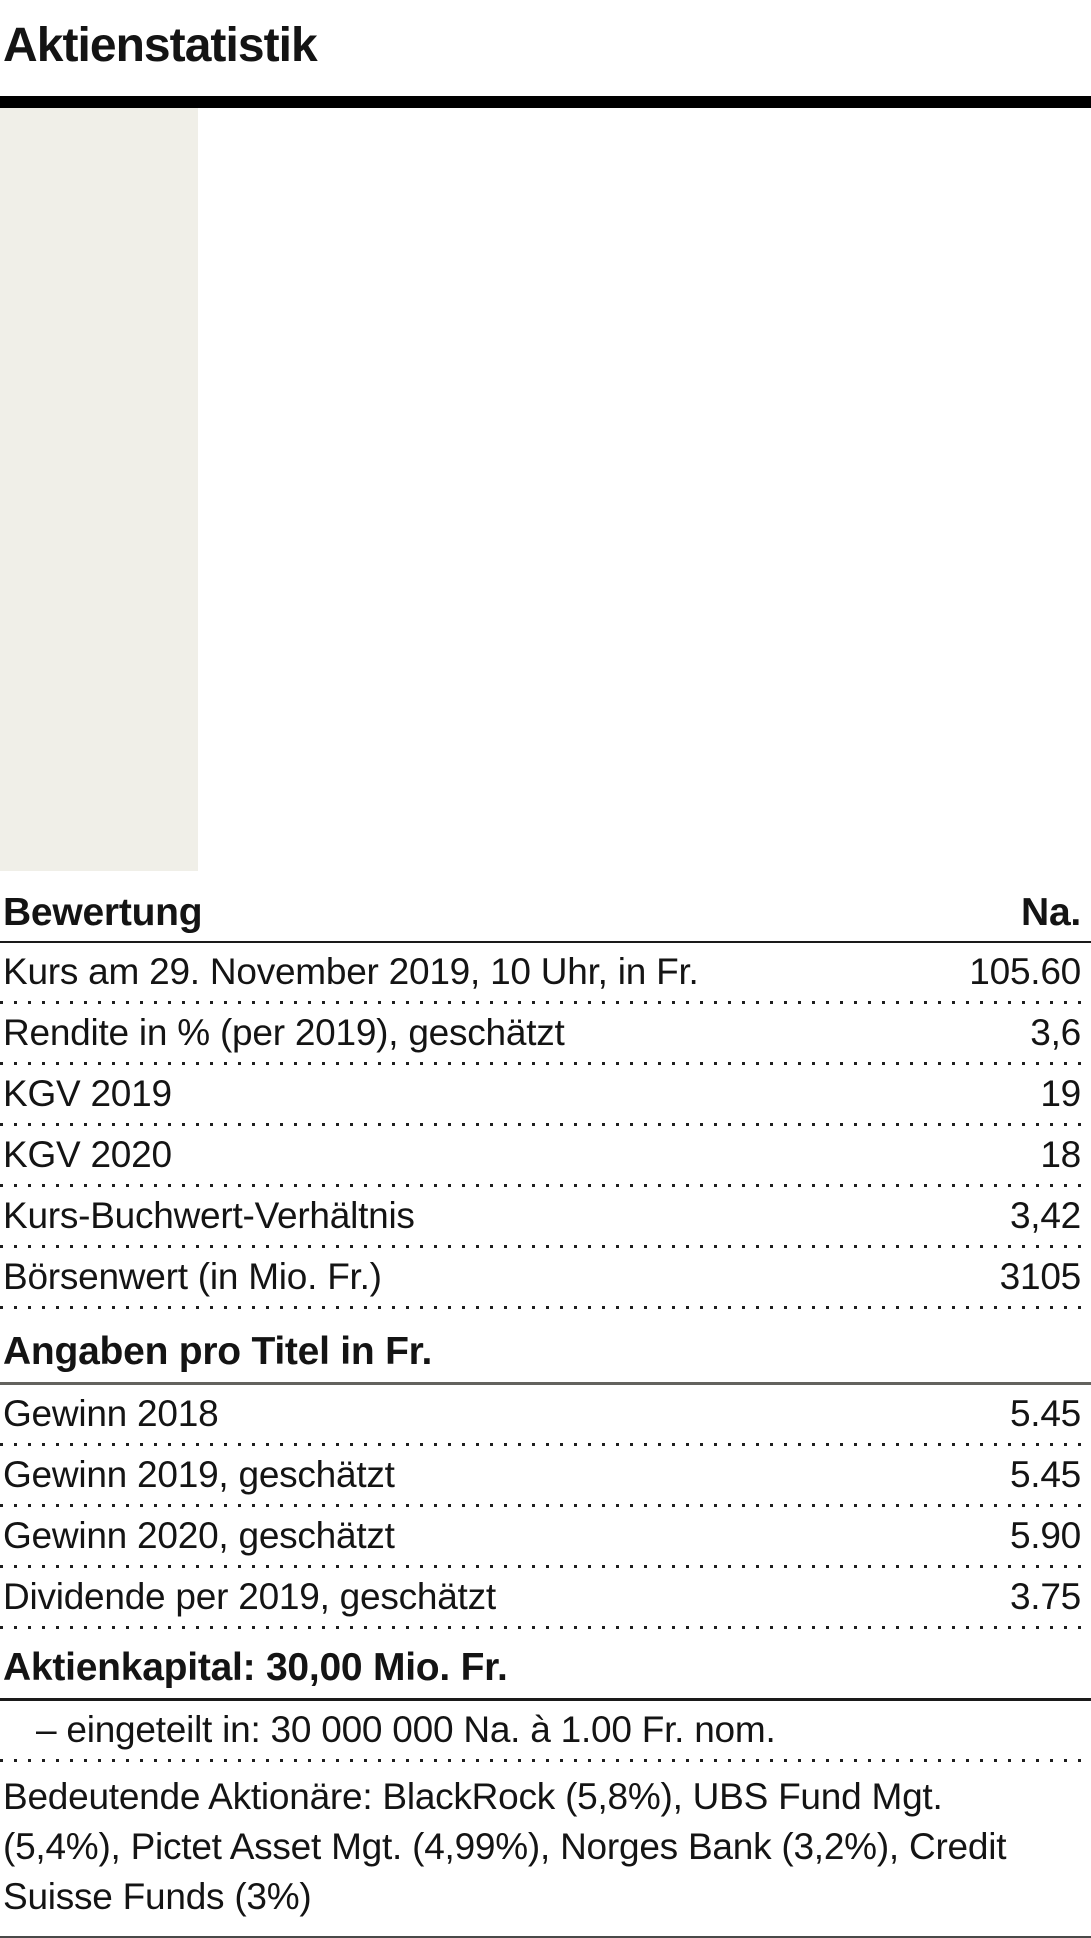 This screenshot has height=1938, width=1091. Describe the element at coordinates (1045, 1596) in the screenshot. I see `row-value: 3.75` at that location.